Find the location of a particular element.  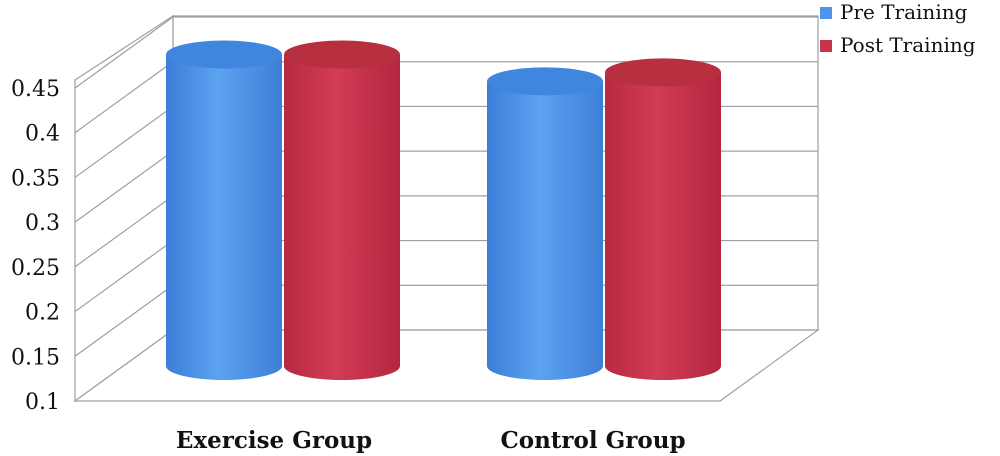

y-tick-label: 0.1 is located at coordinates (42, 402).